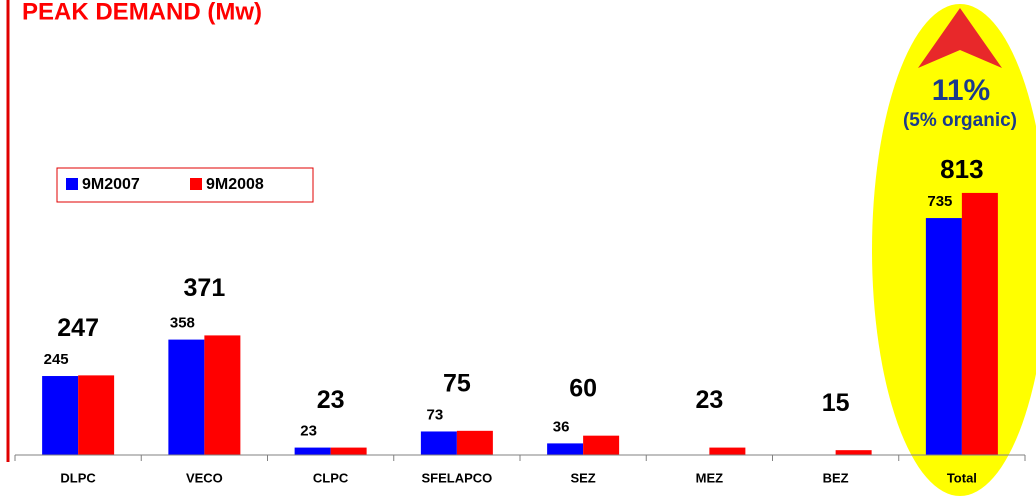 This screenshot has width=1036, height=498. Describe the element at coordinates (836, 403) in the screenshot. I see `value-label: 15` at that location.